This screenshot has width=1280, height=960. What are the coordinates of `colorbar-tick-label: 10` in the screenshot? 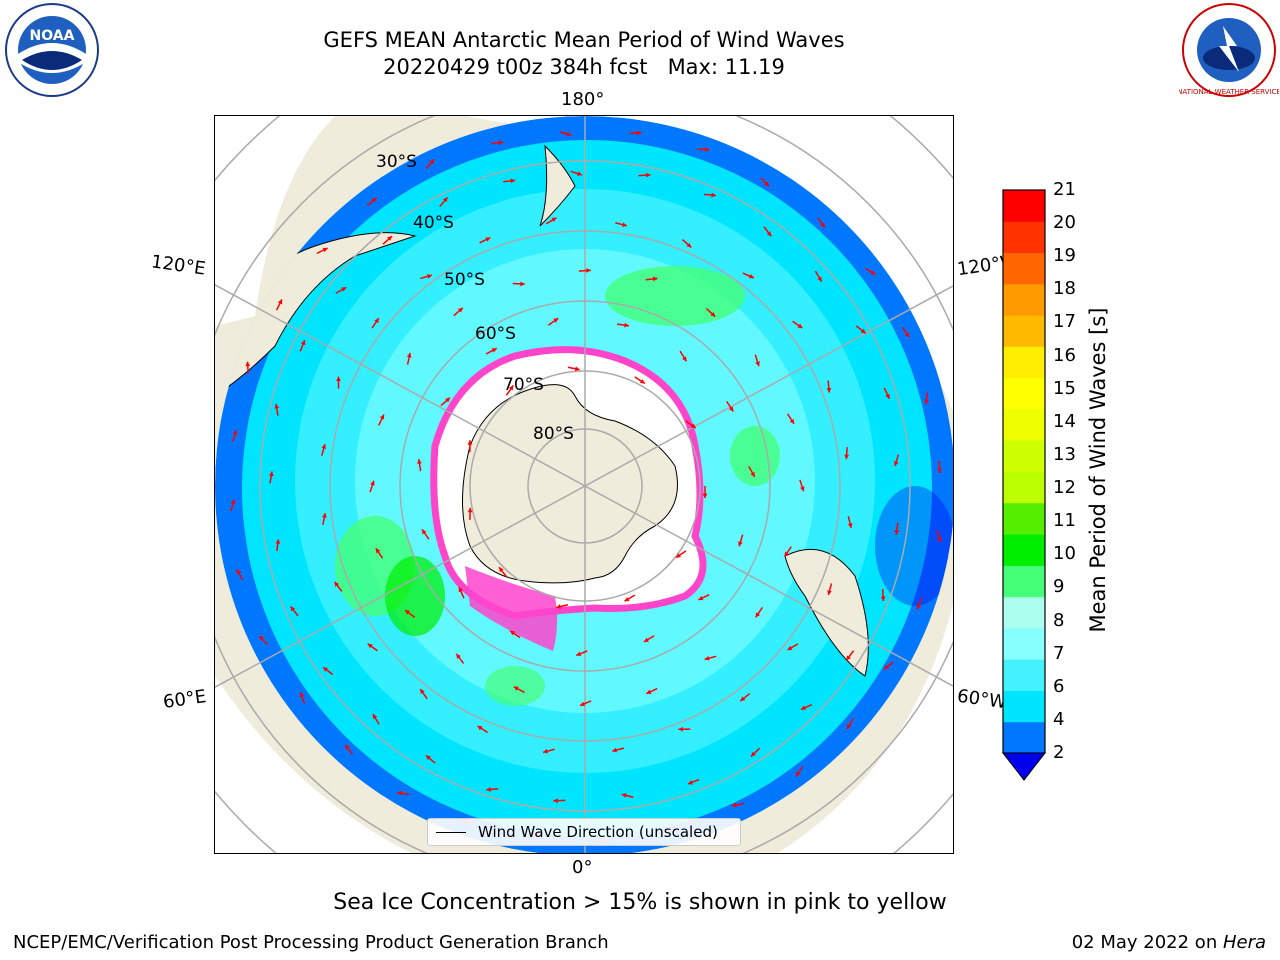 It's located at (1064, 554).